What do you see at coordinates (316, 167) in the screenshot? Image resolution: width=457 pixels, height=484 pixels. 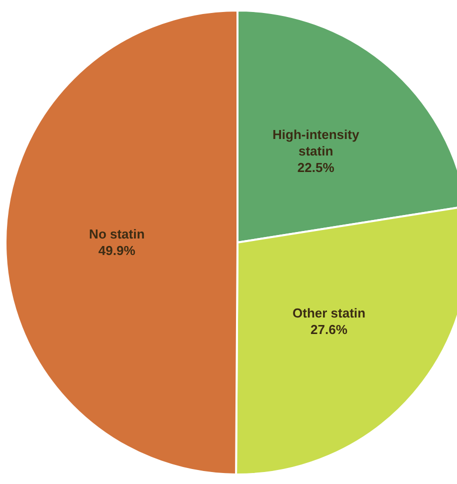 I see `data-label: 22.5%` at bounding box center [316, 167].